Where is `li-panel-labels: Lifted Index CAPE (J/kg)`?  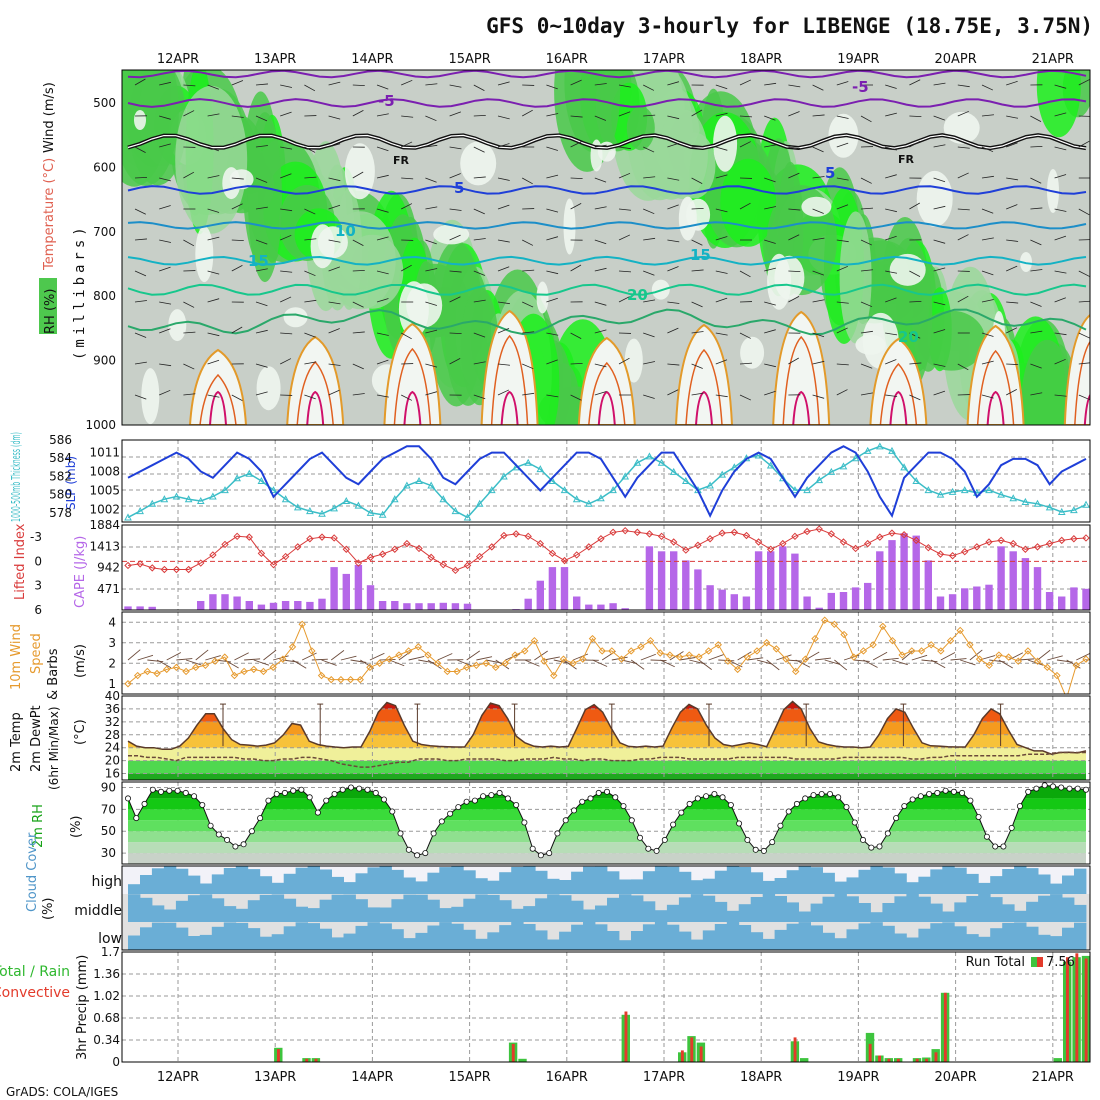
li-panel-labels: Lifted Index CAPE (J/kg) is located at coordinates (50, 565).